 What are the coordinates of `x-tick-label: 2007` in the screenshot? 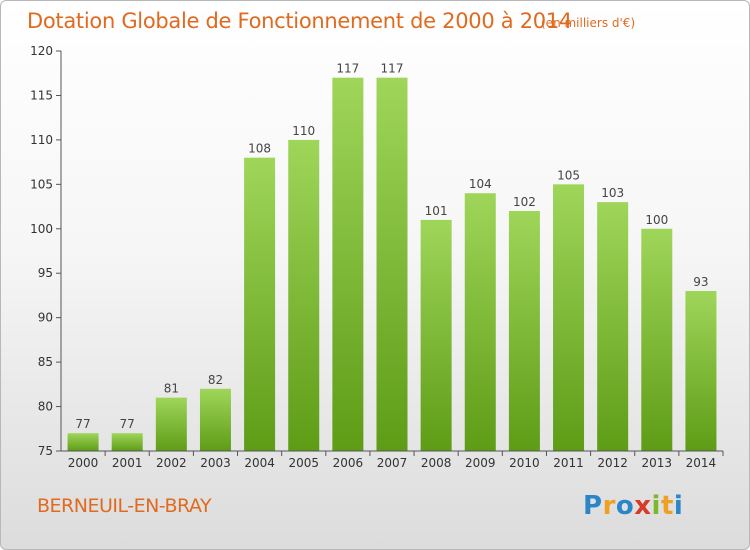 It's located at (392, 463).